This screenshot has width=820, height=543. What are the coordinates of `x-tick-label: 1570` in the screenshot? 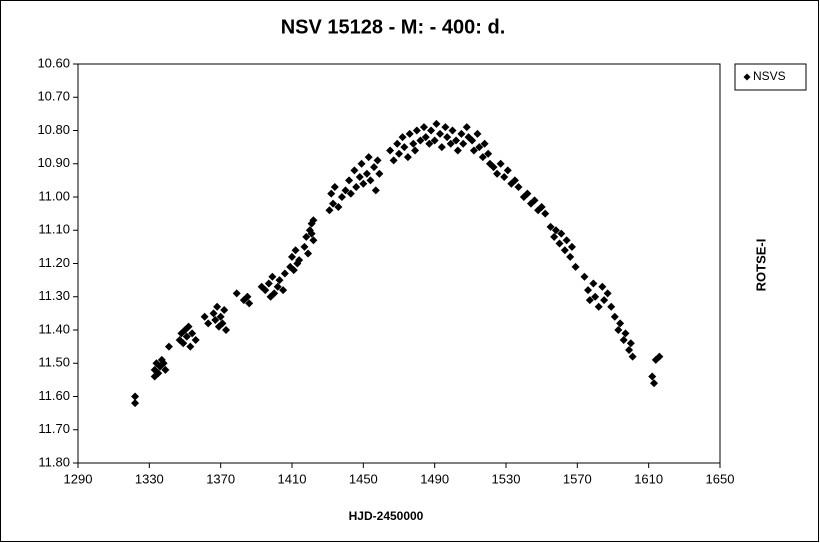 It's located at (577, 478).